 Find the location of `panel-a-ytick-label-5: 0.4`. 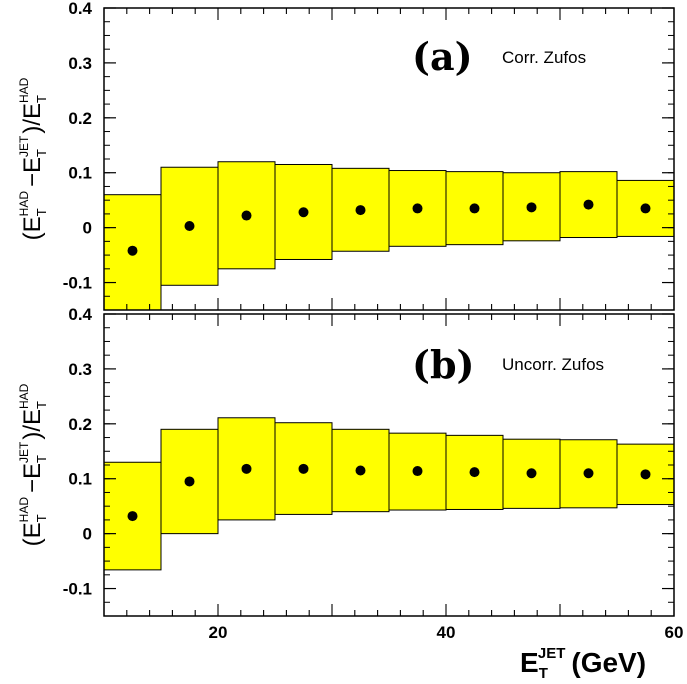

panel-a-ytick-label-5: 0.4 is located at coordinates (80, 9).